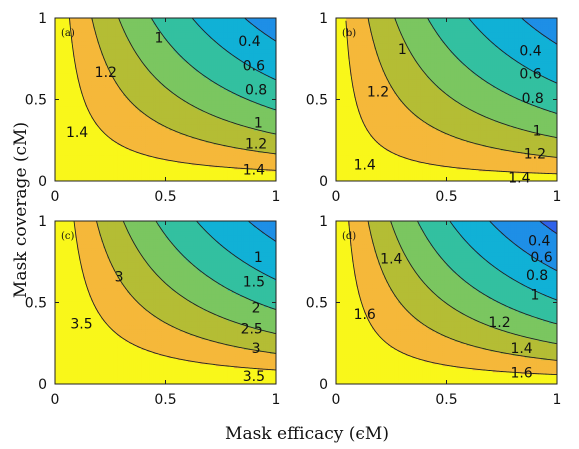  What do you see at coordinates (21, 210) in the screenshot?
I see `y-axis-title: Mask coverage (cM)` at bounding box center [21, 210].